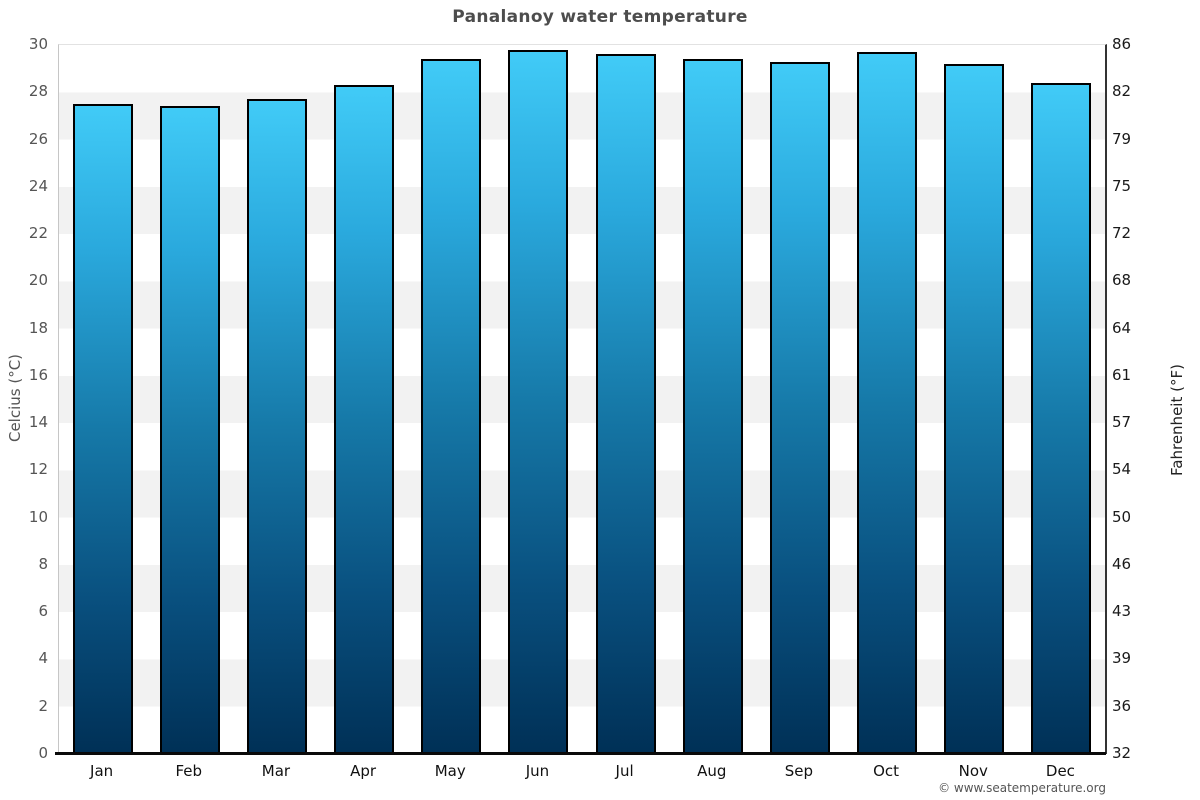 The image size is (1200, 800). I want to click on celsius-tick-0: 0, so click(43, 753).